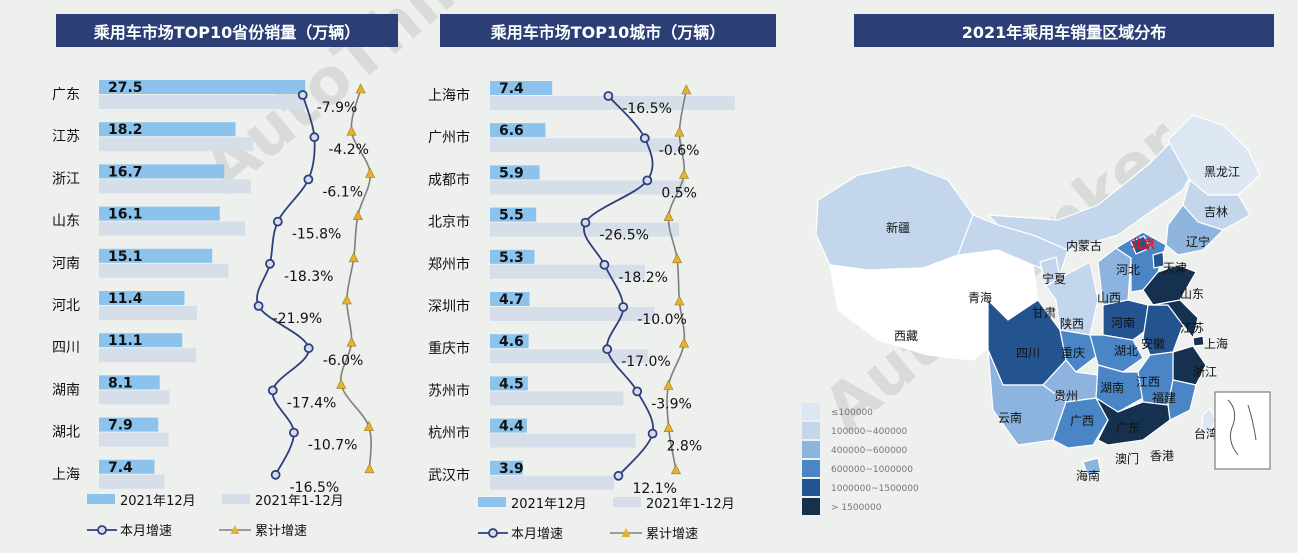  What do you see at coordinates (643, 278) in the screenshot?
I see `growth-value-label: -18.2%` at bounding box center [643, 278].